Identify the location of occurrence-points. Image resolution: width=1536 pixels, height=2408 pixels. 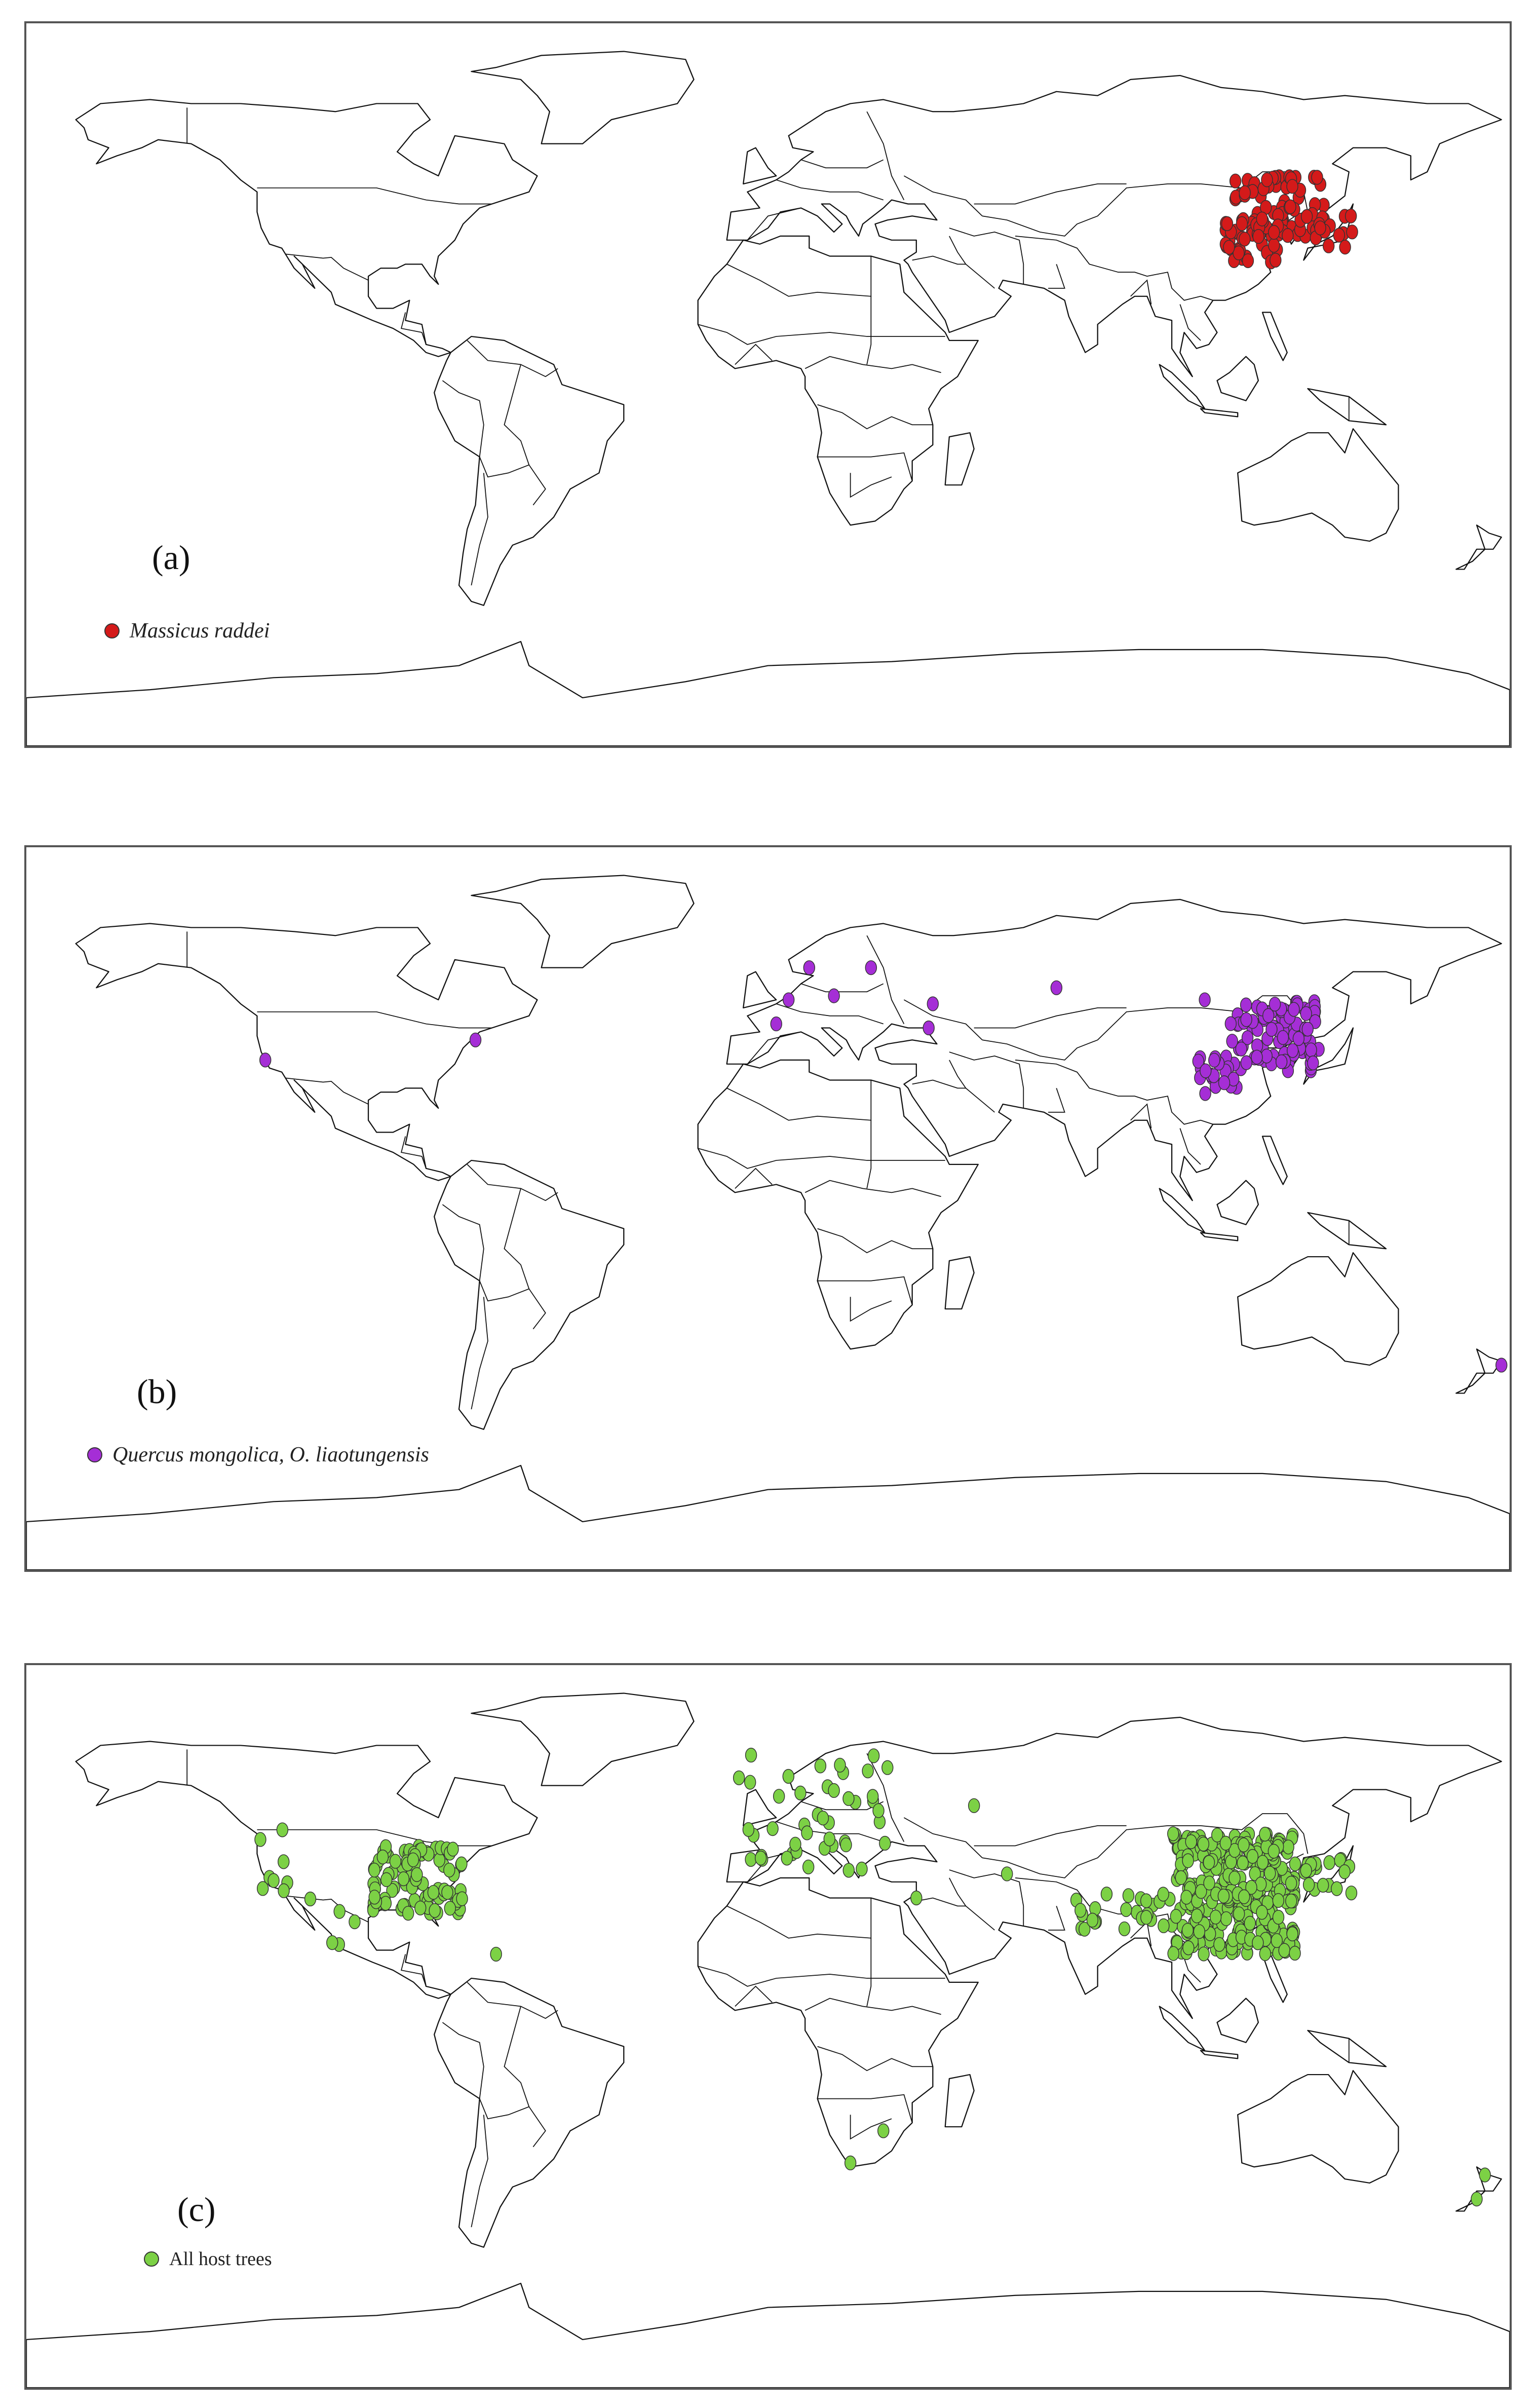
(884, 1166).